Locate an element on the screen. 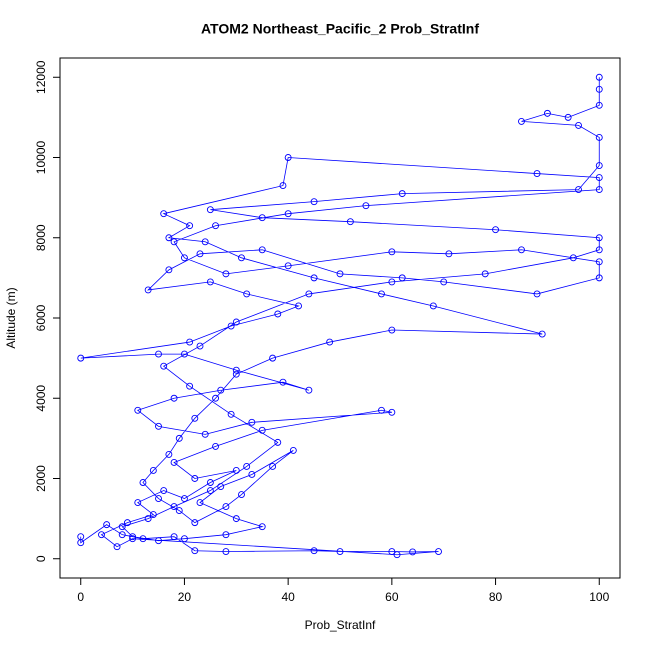 The image size is (650, 655). y-tick-label: 4000 is located at coordinates (41, 398).